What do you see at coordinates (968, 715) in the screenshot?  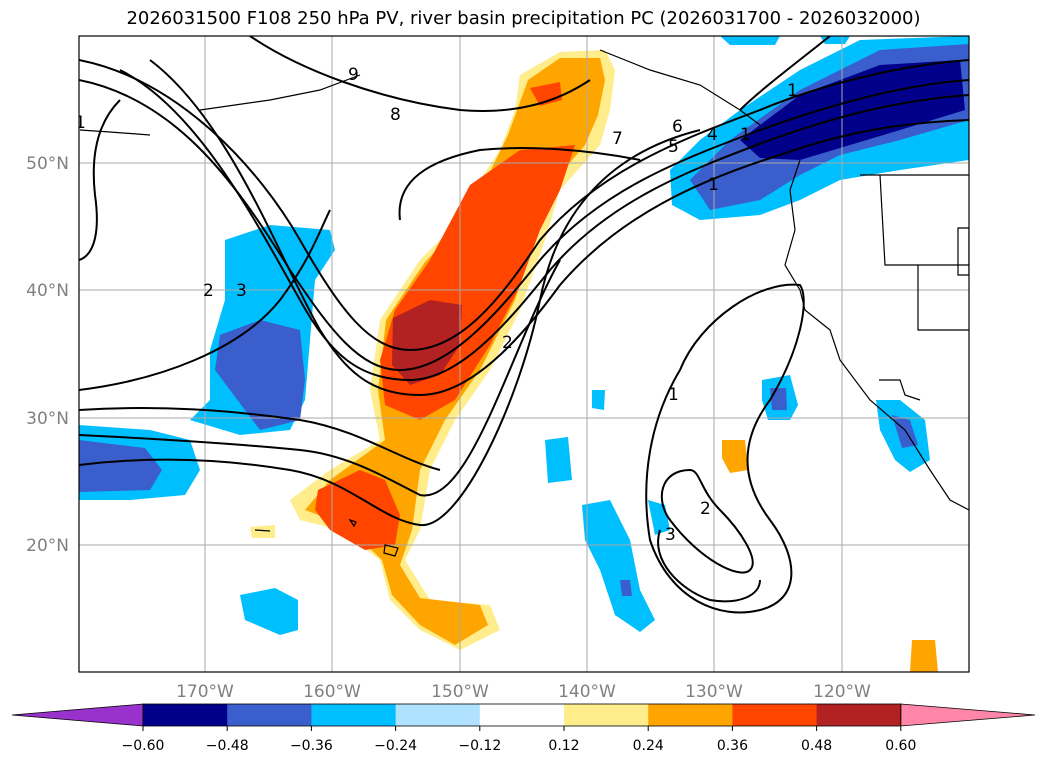 I see `colorbar-extend-high` at bounding box center [968, 715].